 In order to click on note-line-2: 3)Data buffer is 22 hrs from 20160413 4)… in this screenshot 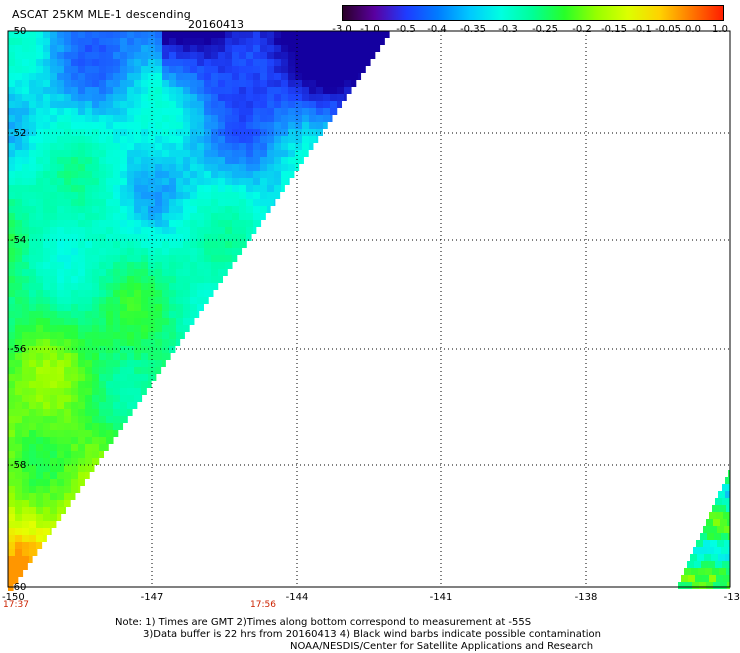, I will do `click(358, 634)`.